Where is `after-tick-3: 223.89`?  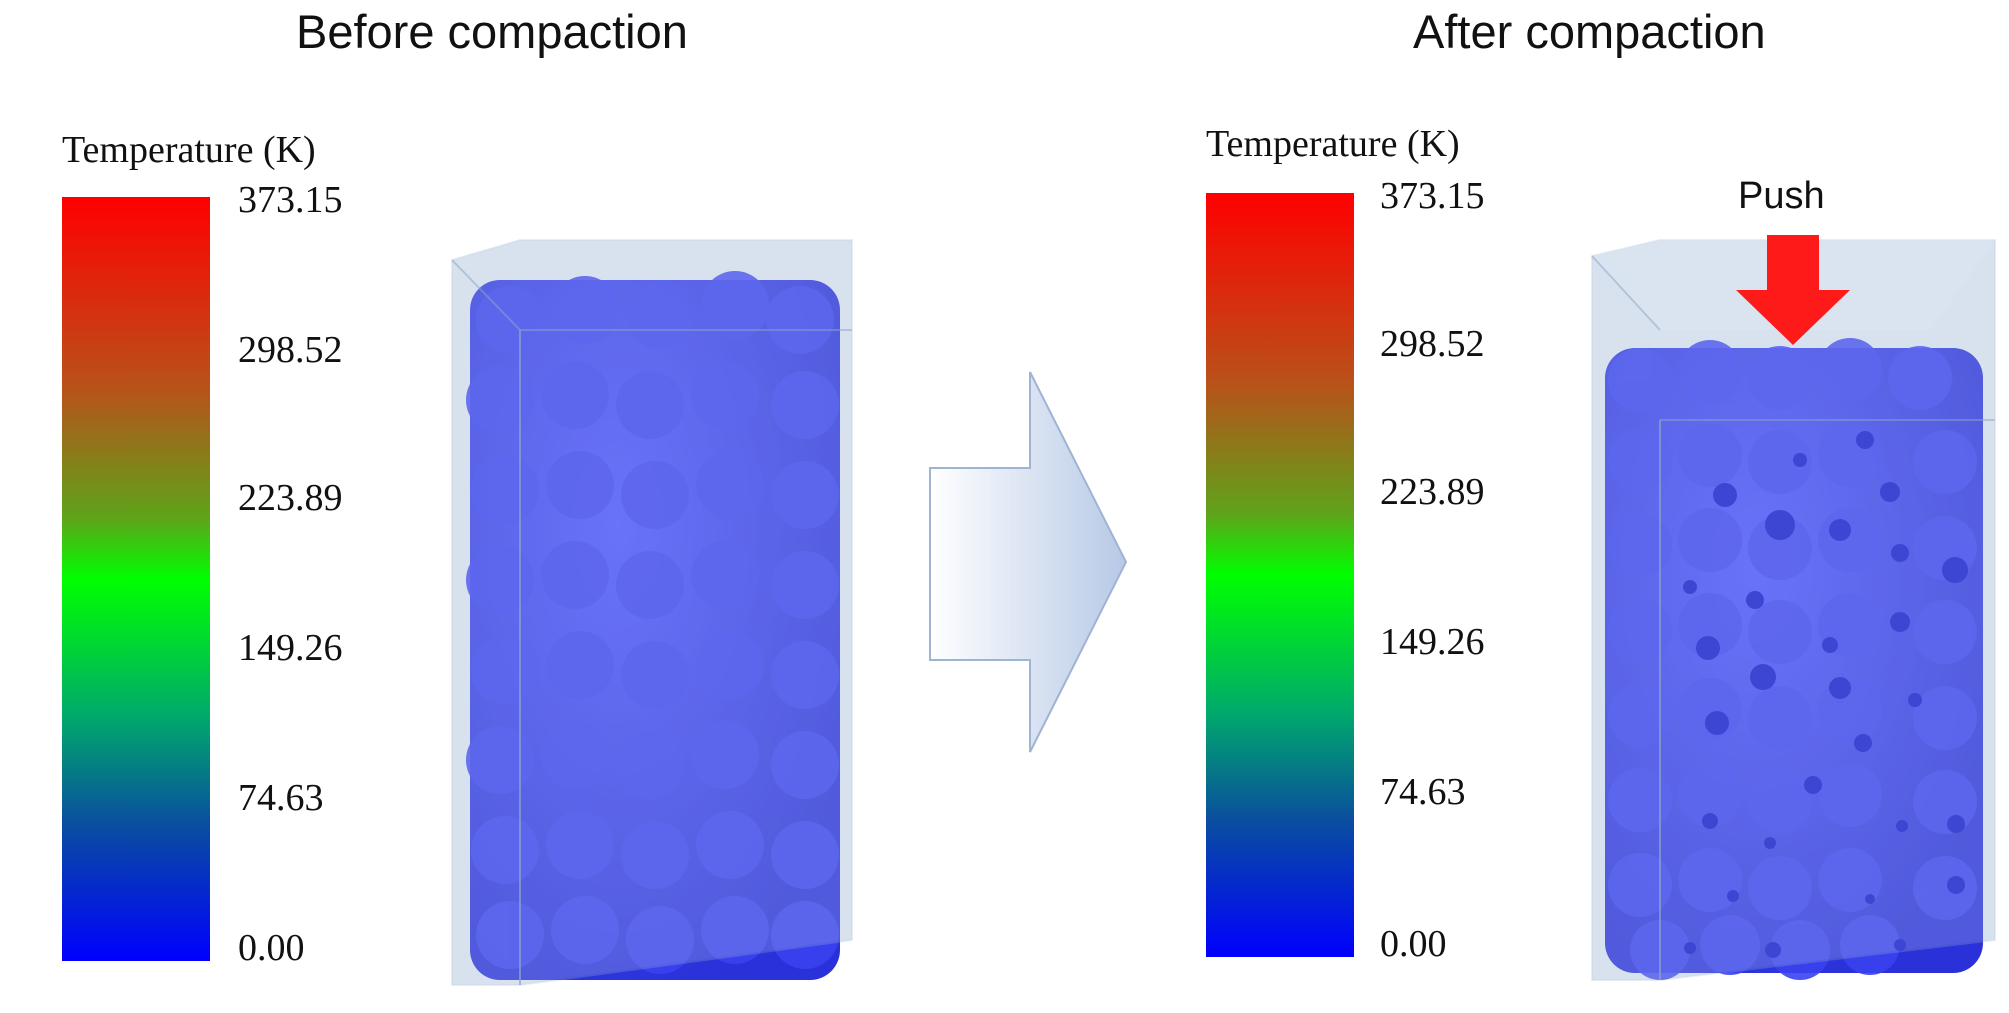
after-tick-3: 223.89 is located at coordinates (1432, 492).